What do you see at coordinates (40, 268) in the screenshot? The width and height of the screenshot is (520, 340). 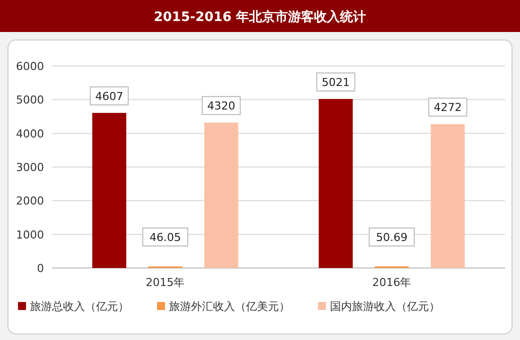 I see `y-tick-label: 0` at bounding box center [40, 268].